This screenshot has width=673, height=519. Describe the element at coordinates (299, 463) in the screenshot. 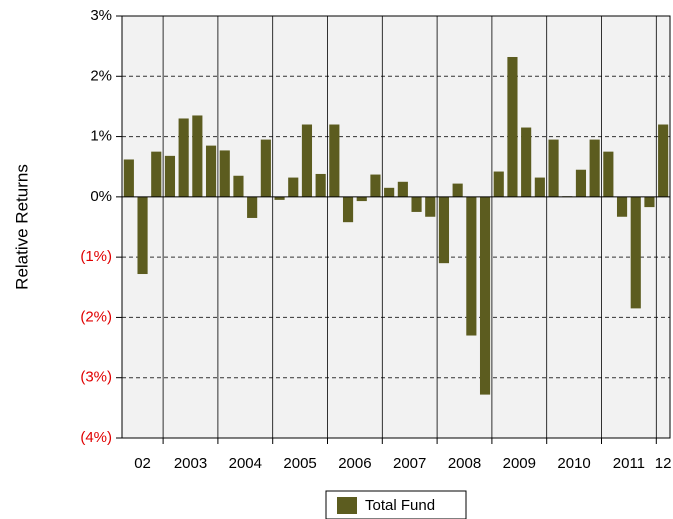

I see `x-tick-label: 2005` at that location.